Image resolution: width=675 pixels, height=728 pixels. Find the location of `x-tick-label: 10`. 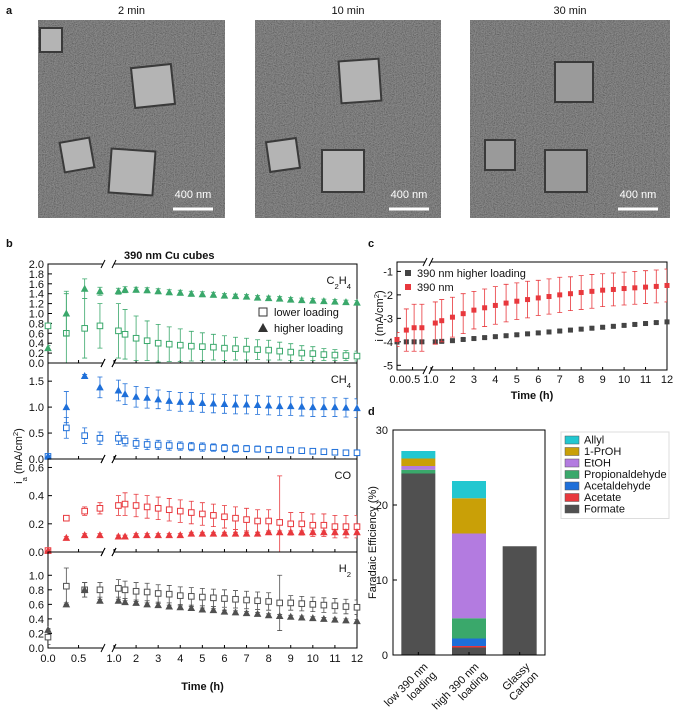

x-tick-label: 10 is located at coordinates (624, 380).